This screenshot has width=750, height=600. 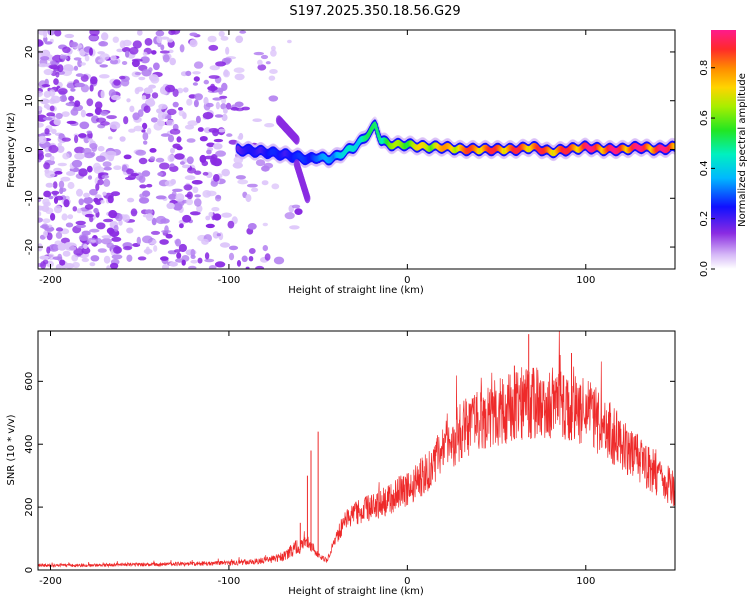 I want to click on signal-ridge, so click(x=454, y=142).